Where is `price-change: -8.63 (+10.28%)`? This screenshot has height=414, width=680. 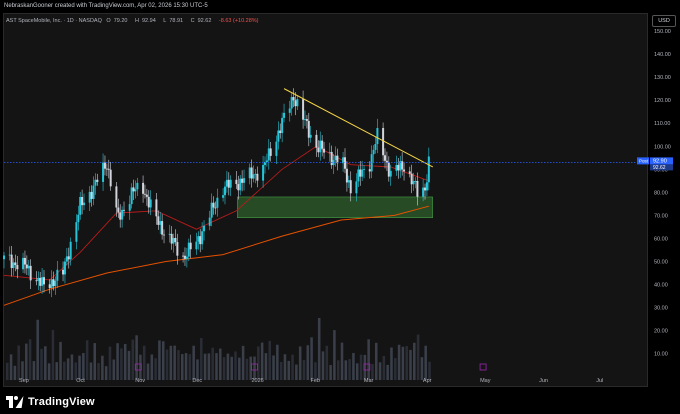
price-change: -8.63 (+10.28%) is located at coordinates (238, 21).